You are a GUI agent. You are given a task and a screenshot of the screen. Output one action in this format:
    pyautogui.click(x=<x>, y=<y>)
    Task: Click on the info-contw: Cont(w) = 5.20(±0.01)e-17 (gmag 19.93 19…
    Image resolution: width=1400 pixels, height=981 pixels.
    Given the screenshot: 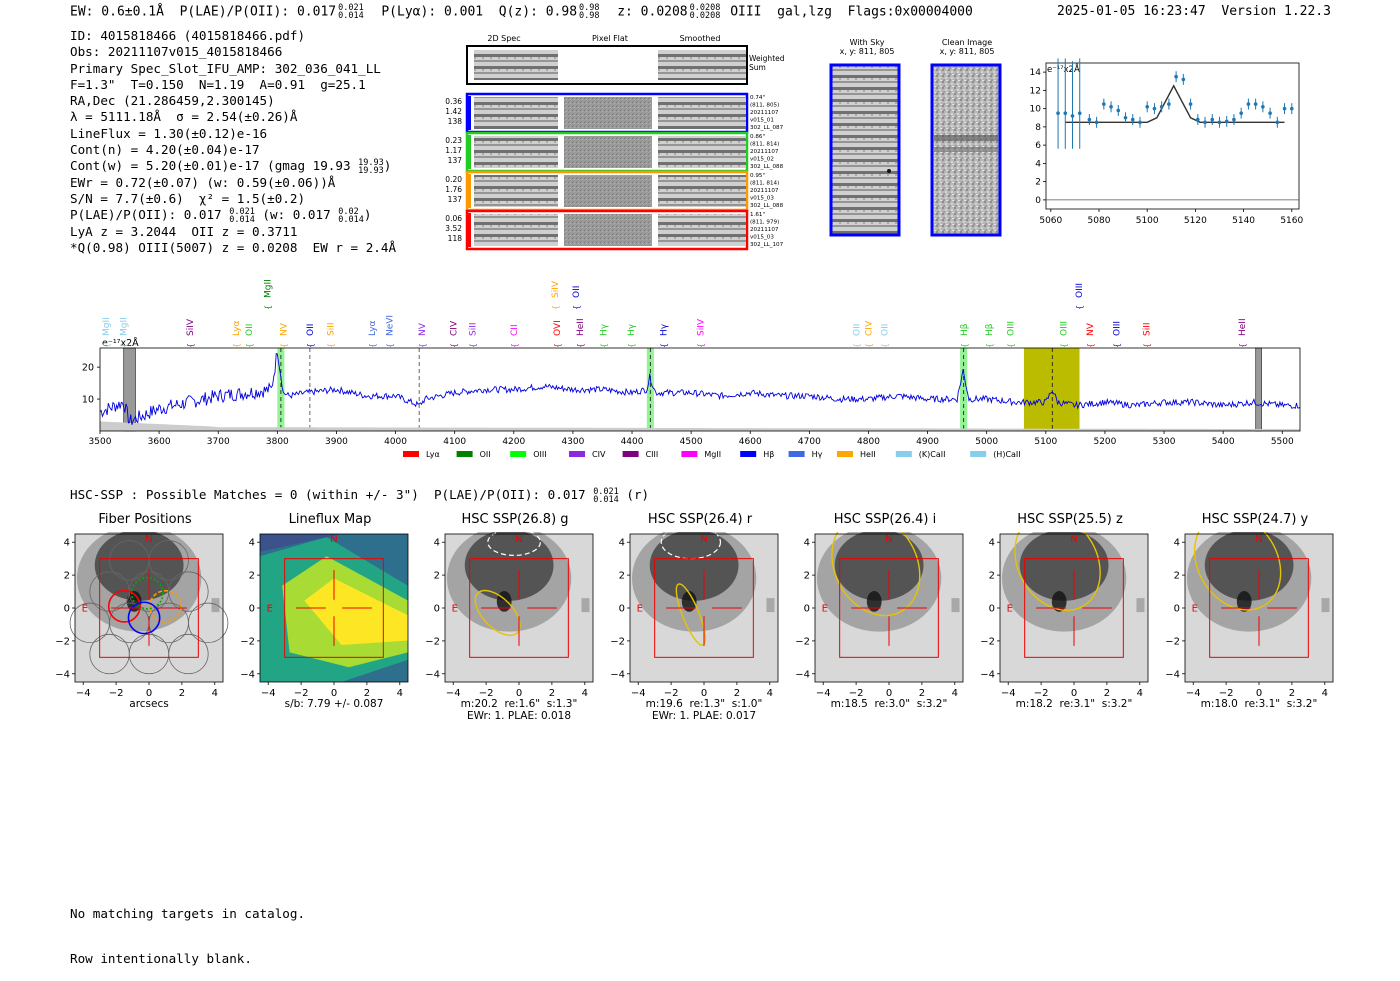 What is the action you would take?
    pyautogui.click(x=231, y=166)
    